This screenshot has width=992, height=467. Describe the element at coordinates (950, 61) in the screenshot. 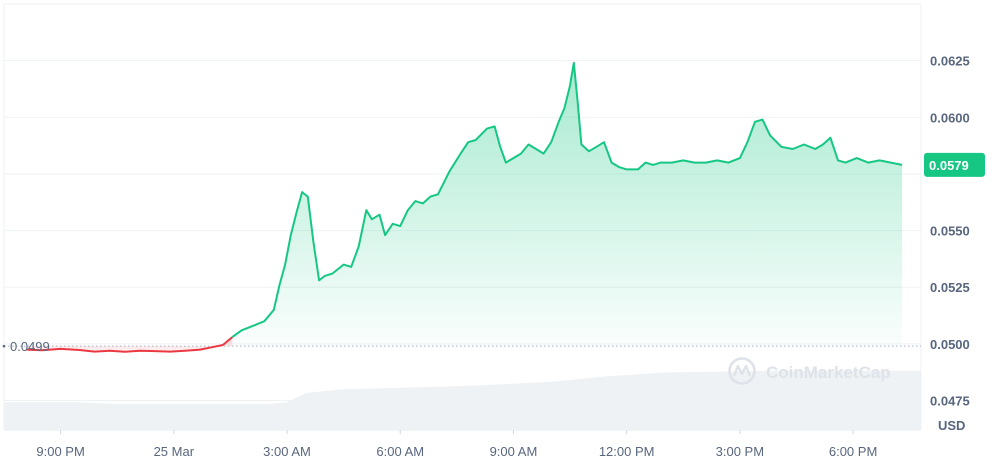

I see `y-tick-label: 0.0625` at that location.